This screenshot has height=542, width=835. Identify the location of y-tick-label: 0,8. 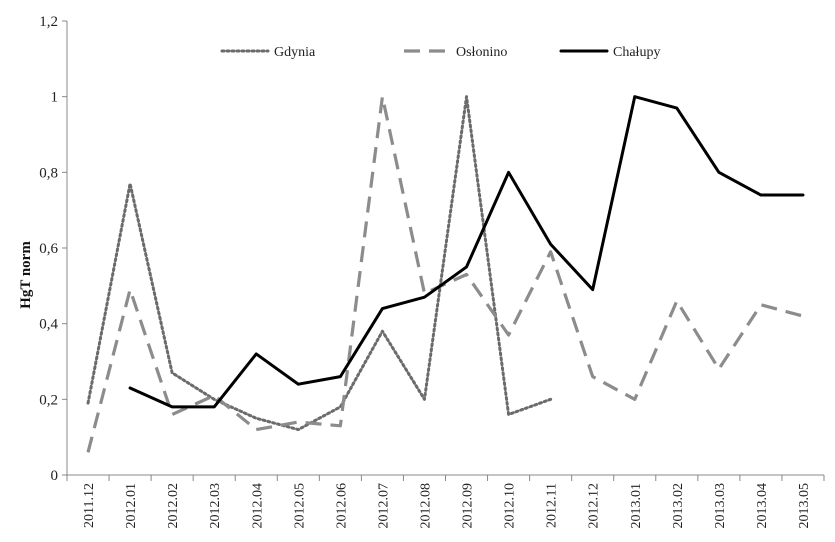
(48, 173).